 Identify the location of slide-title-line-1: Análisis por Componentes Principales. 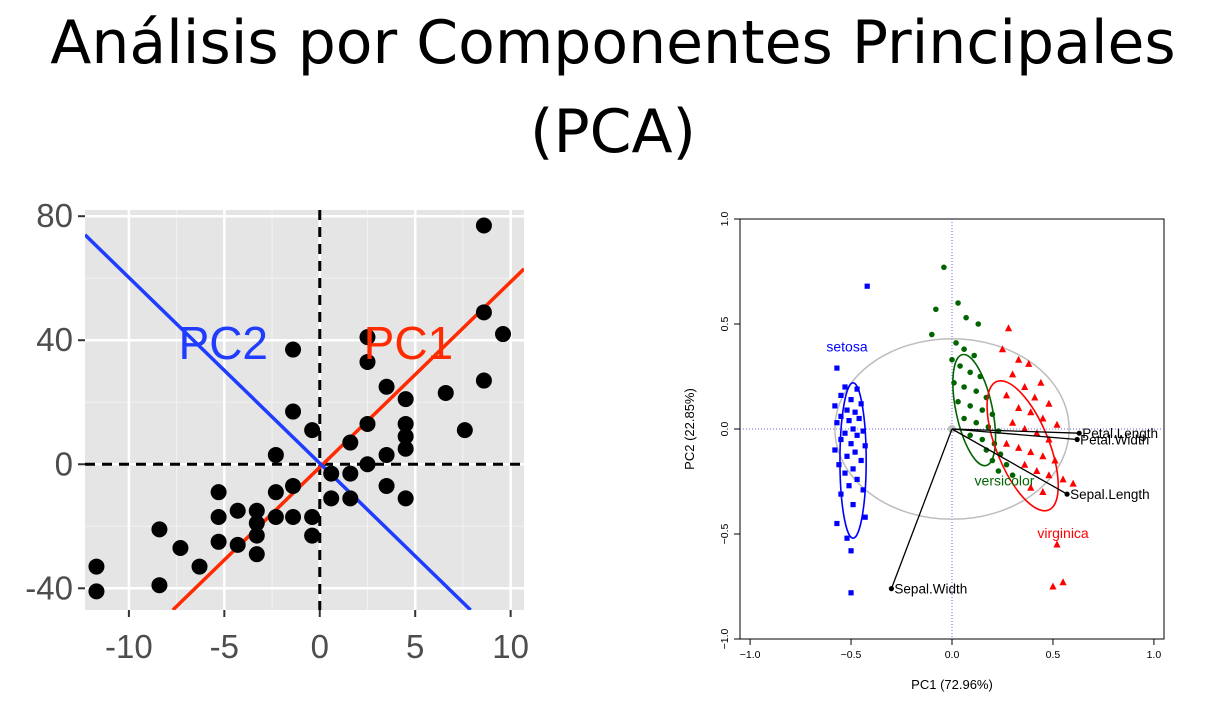
(613, 43).